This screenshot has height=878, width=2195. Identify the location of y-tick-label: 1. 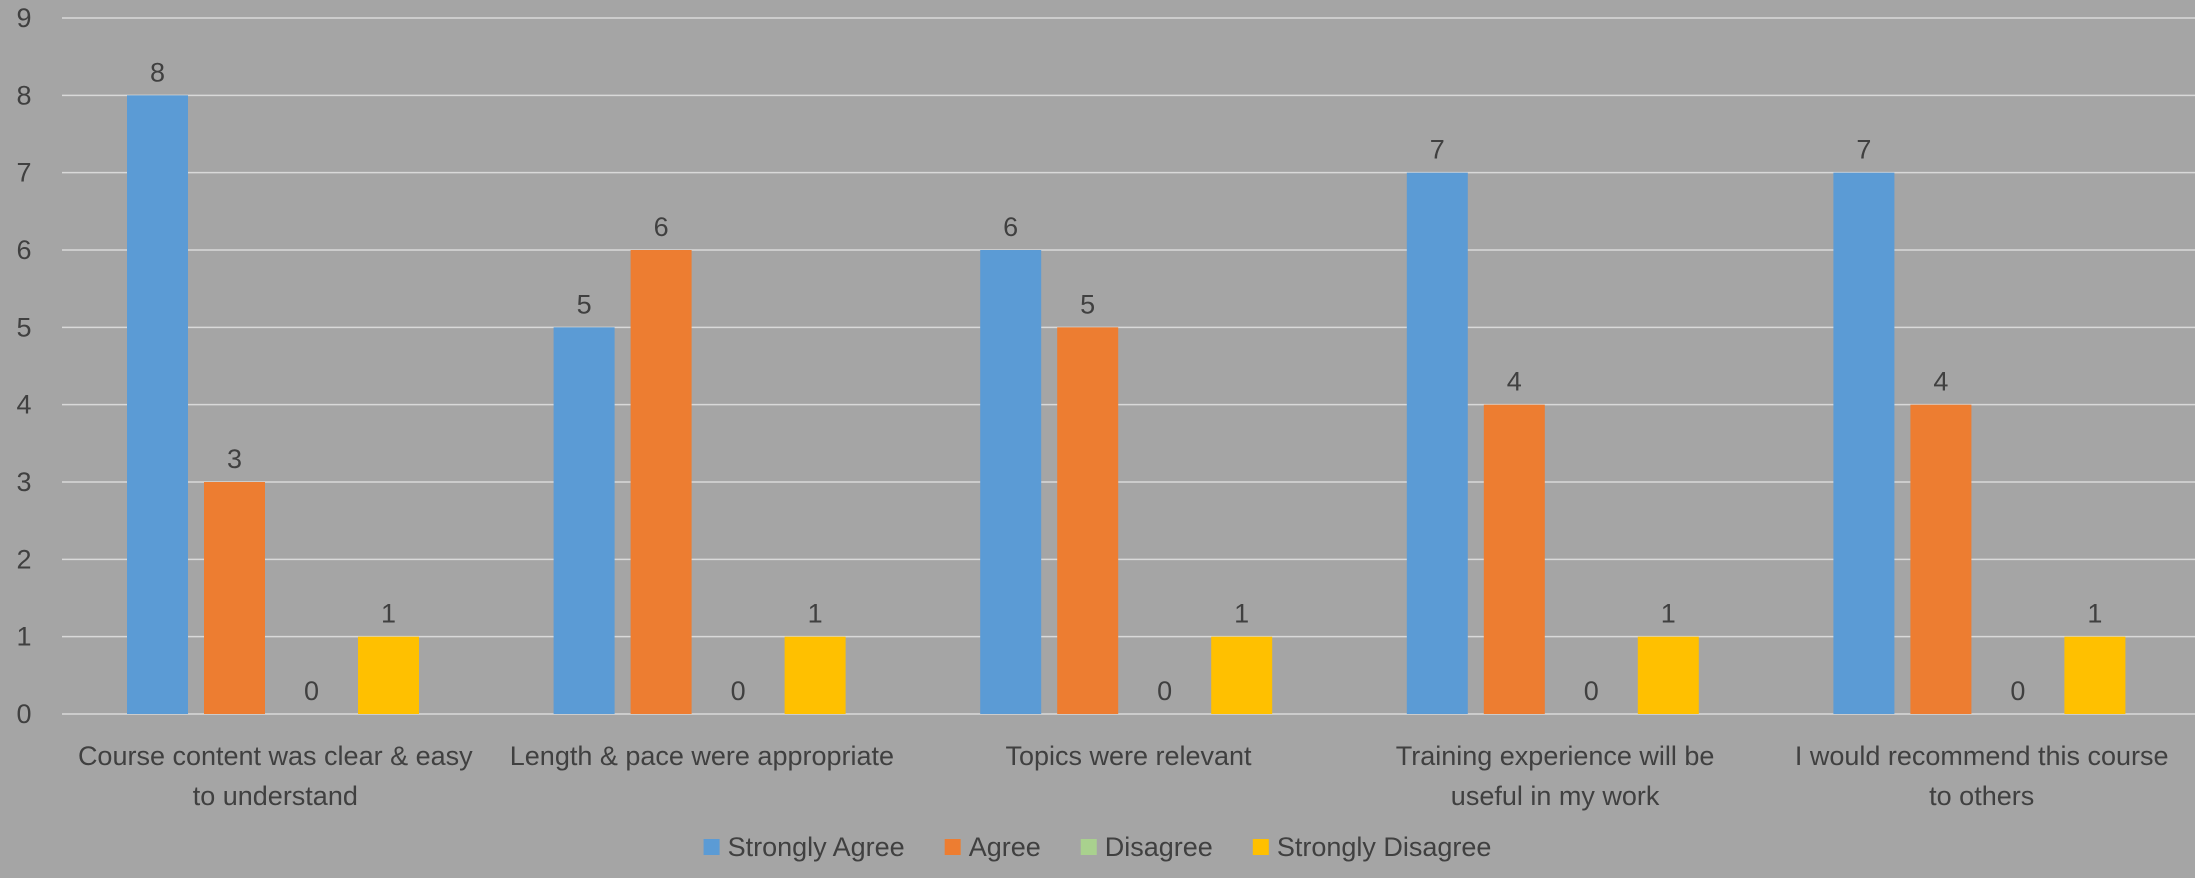
(23, 637).